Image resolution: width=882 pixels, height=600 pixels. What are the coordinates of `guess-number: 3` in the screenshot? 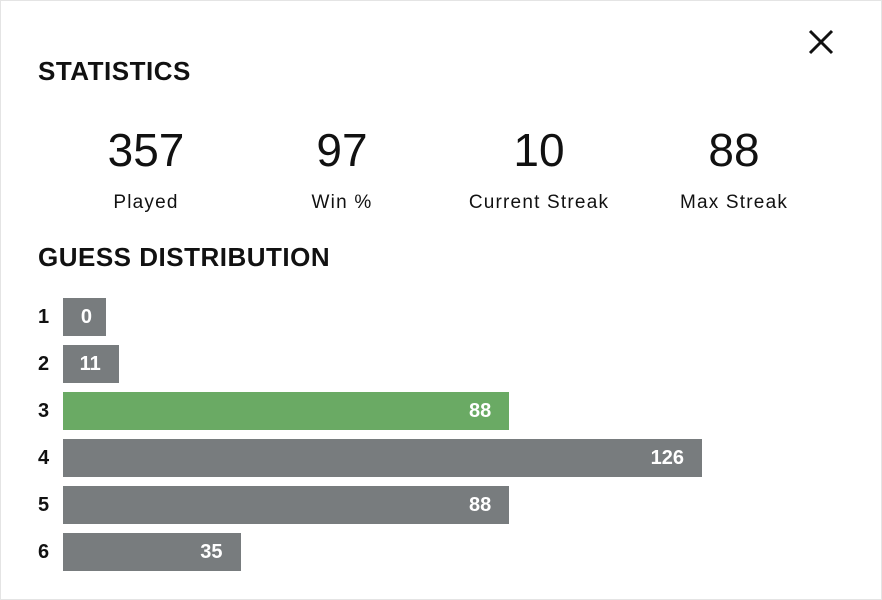 It's located at (44, 411).